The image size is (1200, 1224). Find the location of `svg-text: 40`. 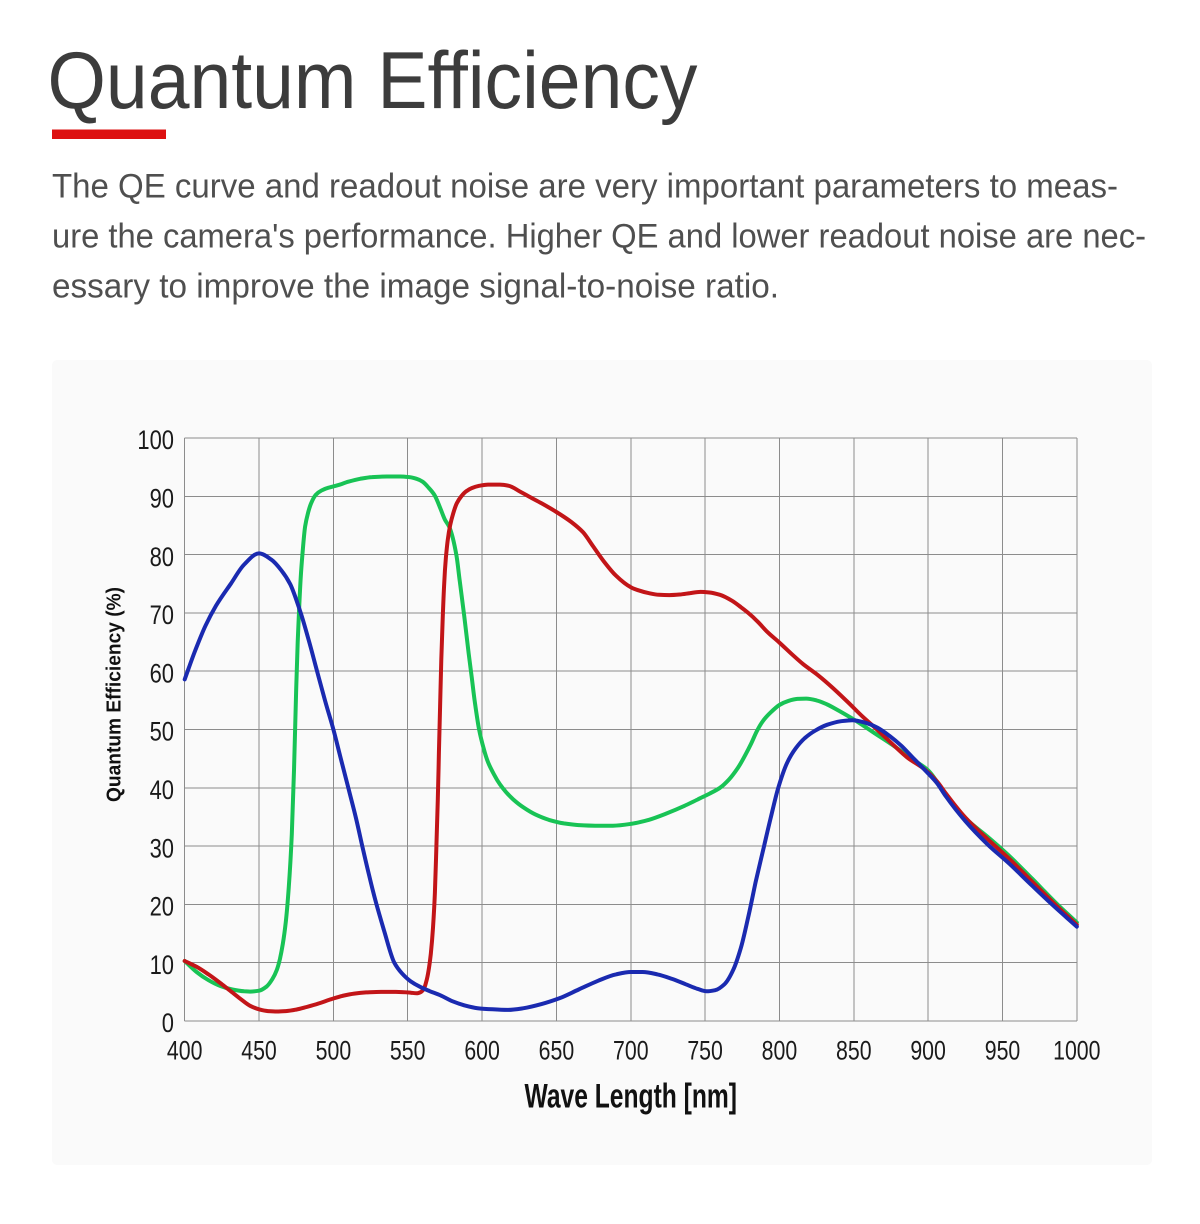

svg-text: 40 is located at coordinates (162, 790).